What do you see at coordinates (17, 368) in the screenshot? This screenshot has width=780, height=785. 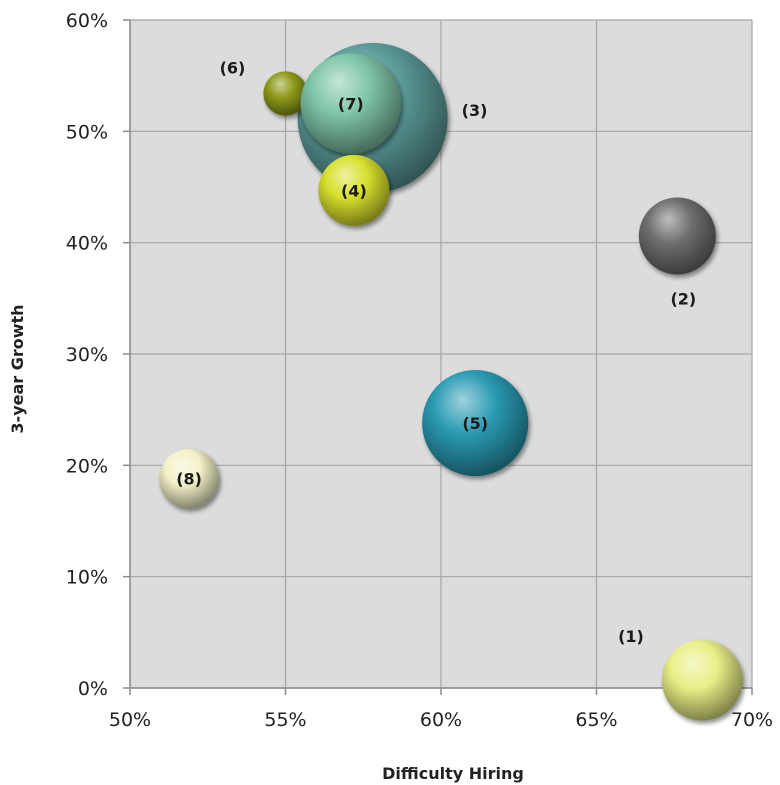 I see `y-axis-title: 3-year Growth` at bounding box center [17, 368].